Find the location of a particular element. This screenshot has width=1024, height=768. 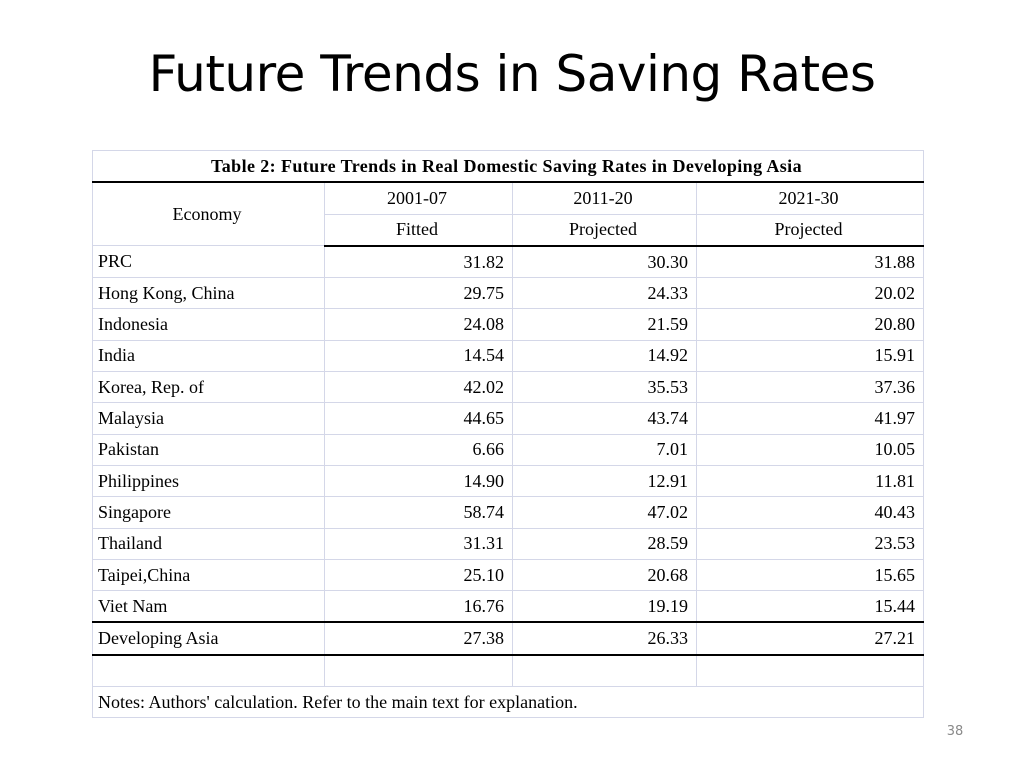

value-cell: 14.90 is located at coordinates (418, 481).